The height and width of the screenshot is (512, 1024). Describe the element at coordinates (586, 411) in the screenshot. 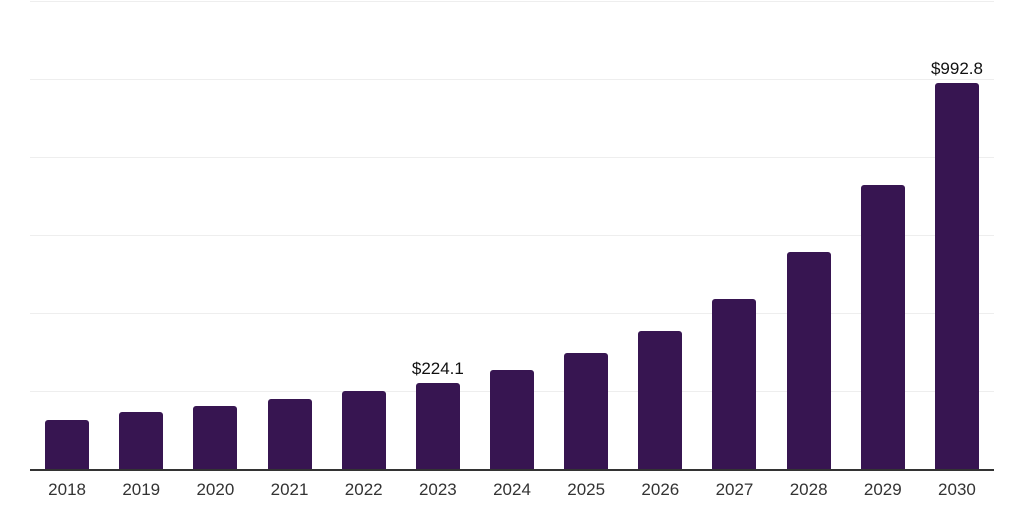

I see `bar-2025` at that location.